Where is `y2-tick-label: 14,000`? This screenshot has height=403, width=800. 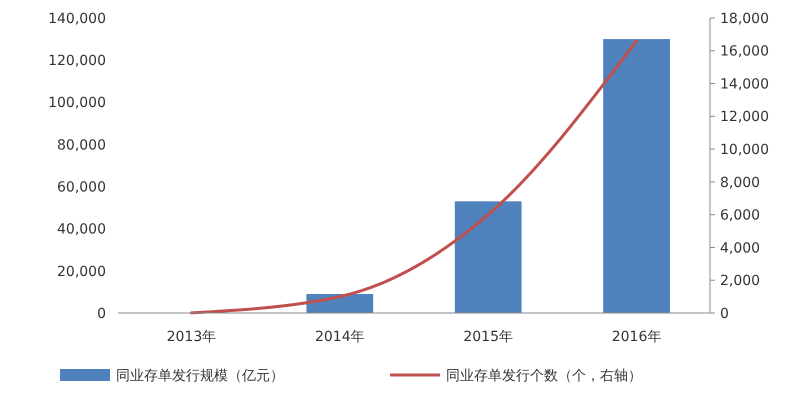
y2-tick-label: 14,000 is located at coordinates (744, 84).